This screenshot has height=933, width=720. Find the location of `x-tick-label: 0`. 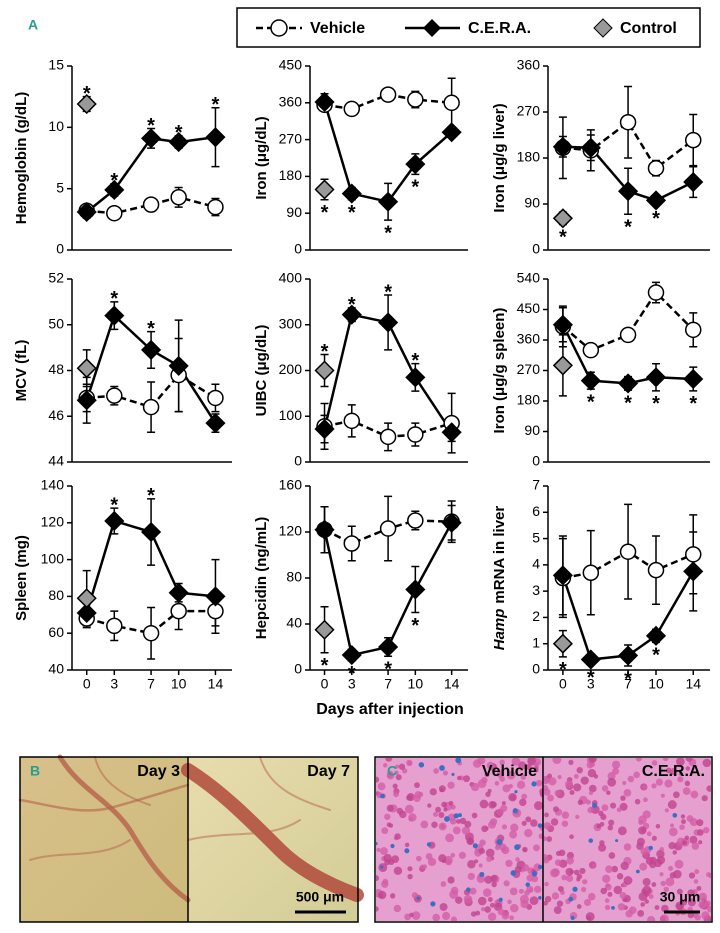

x-tick-label: 0 is located at coordinates (325, 684).